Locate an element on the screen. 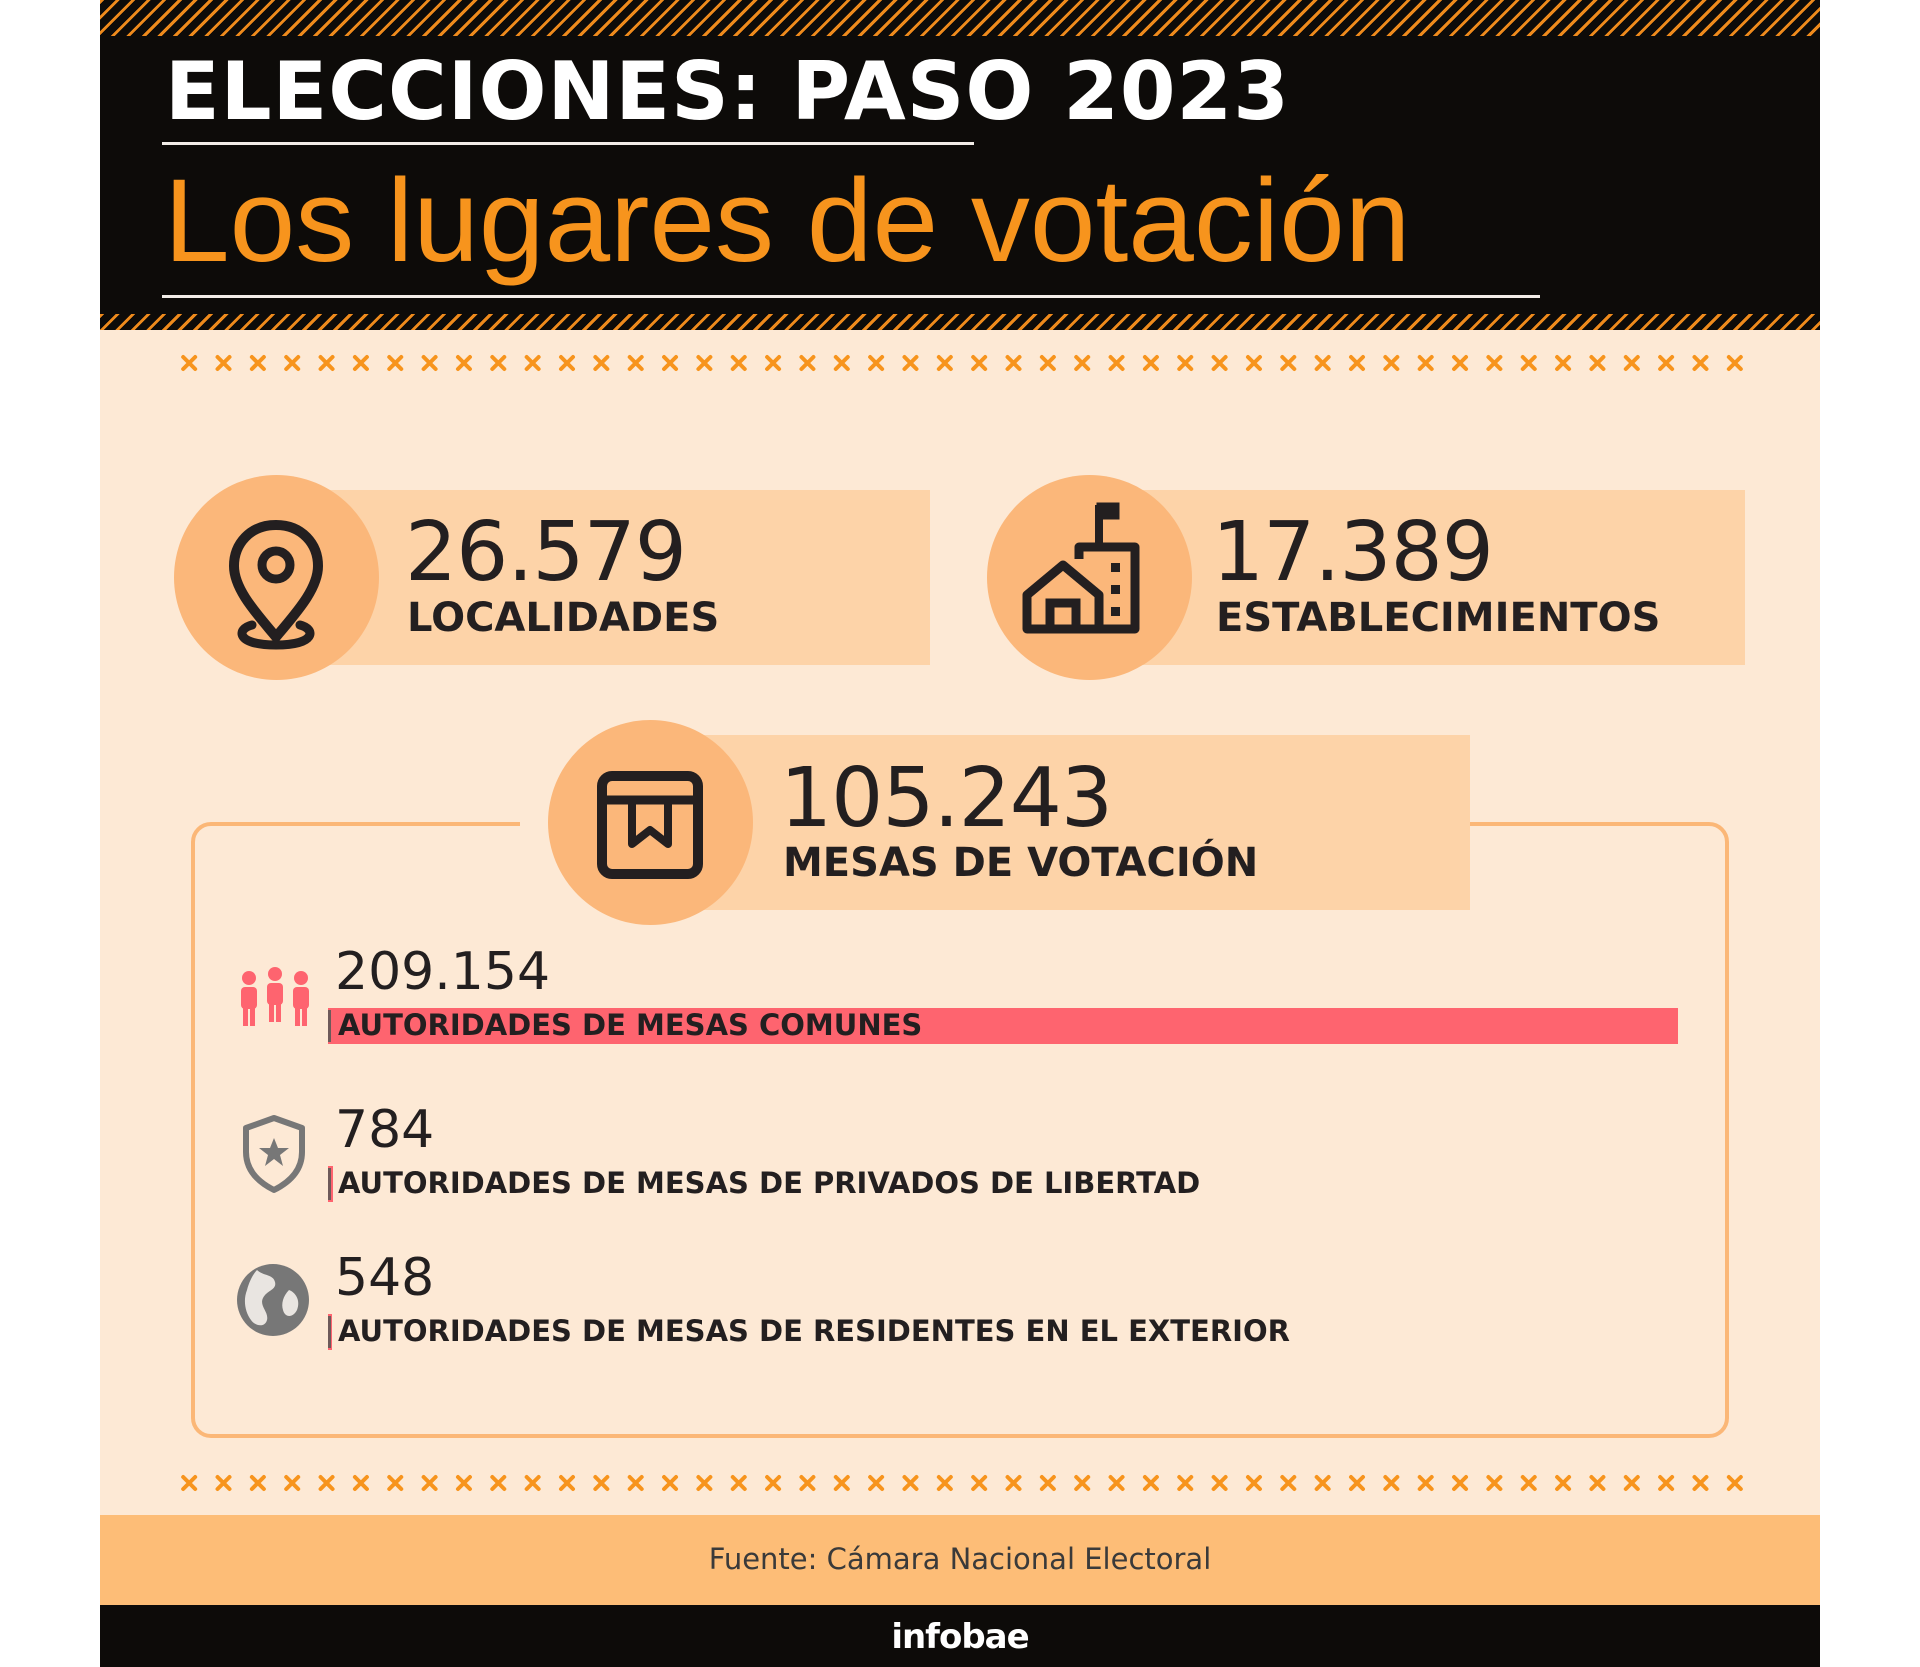 The image size is (1920, 1667). kicker-title: ELECCIONES: PASO 2023 is located at coordinates (727, 91).